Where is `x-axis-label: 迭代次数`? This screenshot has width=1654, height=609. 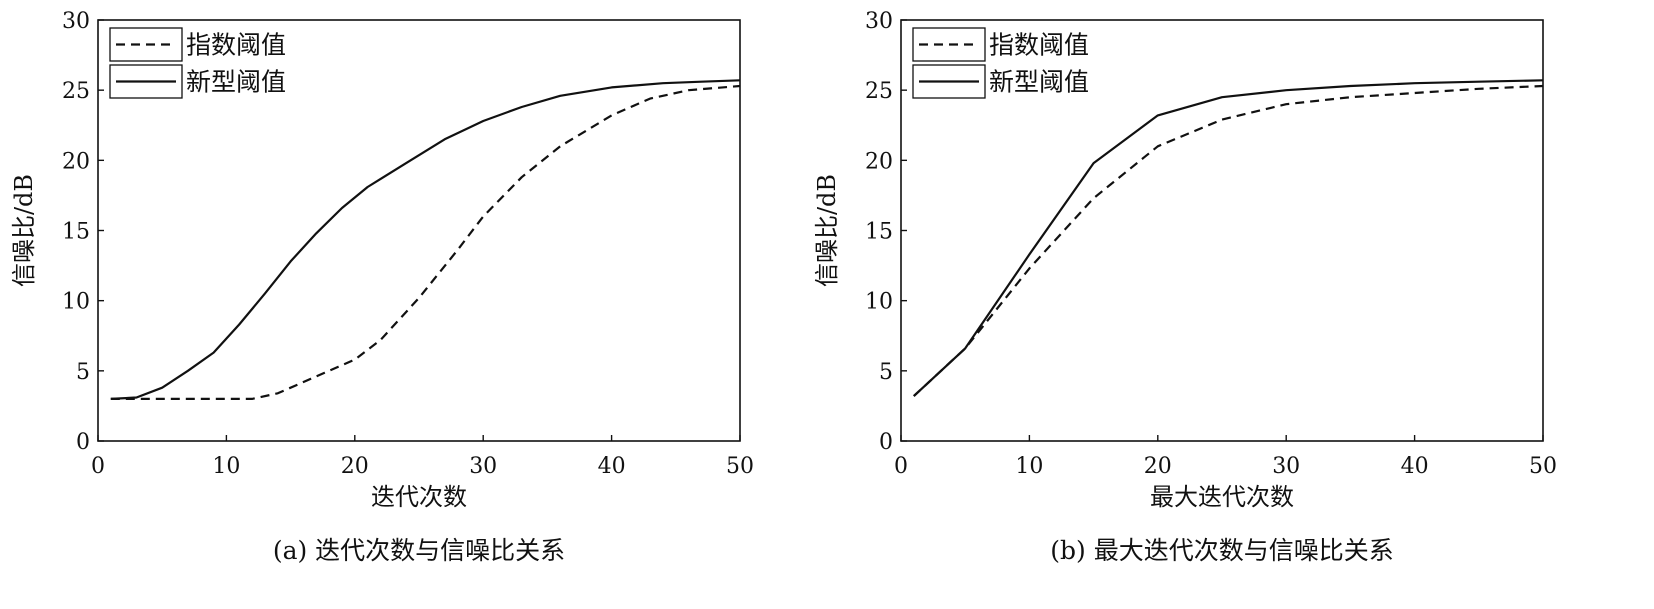 x-axis-label: 迭代次数 is located at coordinates (419, 497).